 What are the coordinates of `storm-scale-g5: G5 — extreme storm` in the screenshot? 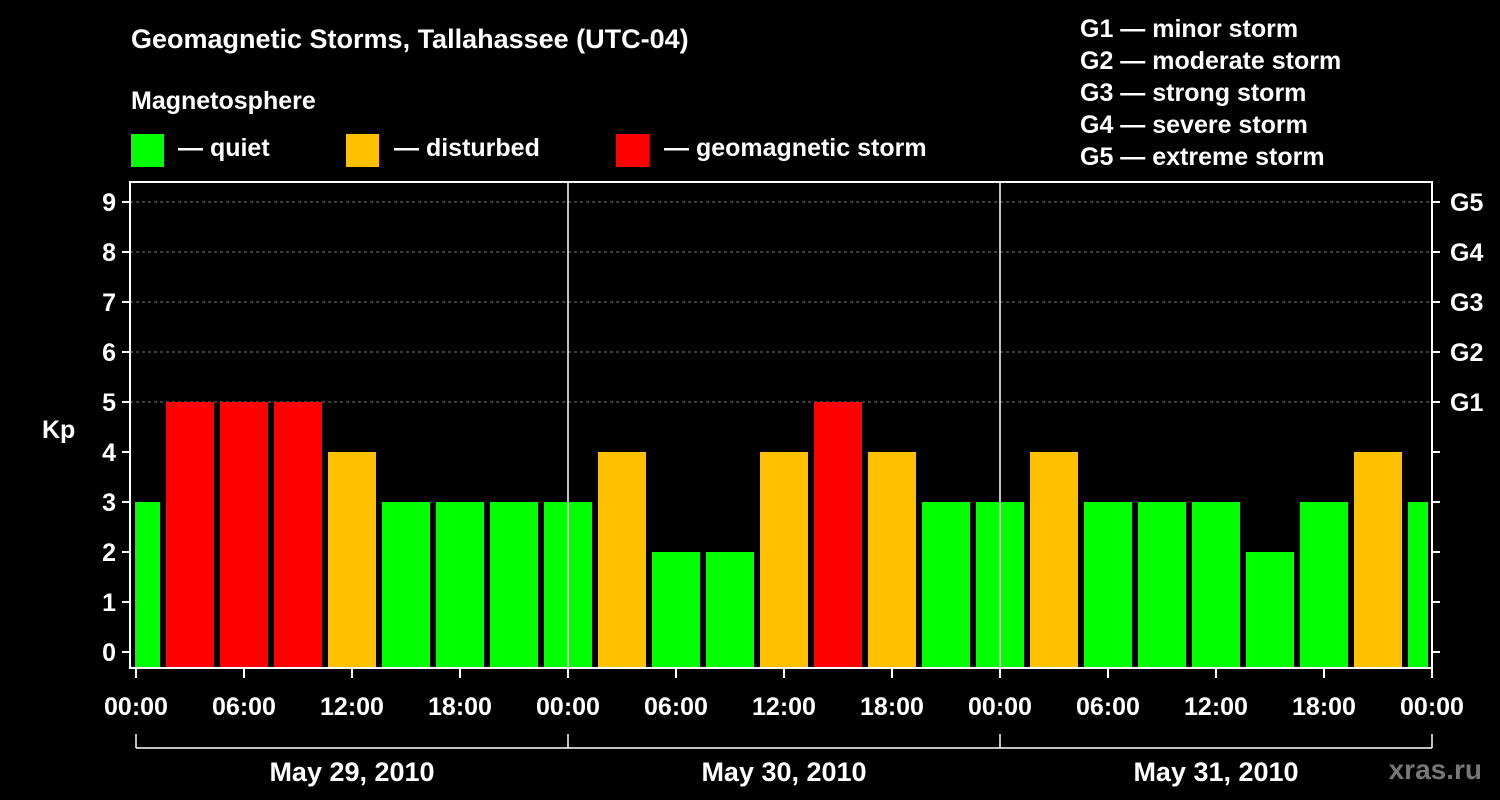 It's located at (1202, 157).